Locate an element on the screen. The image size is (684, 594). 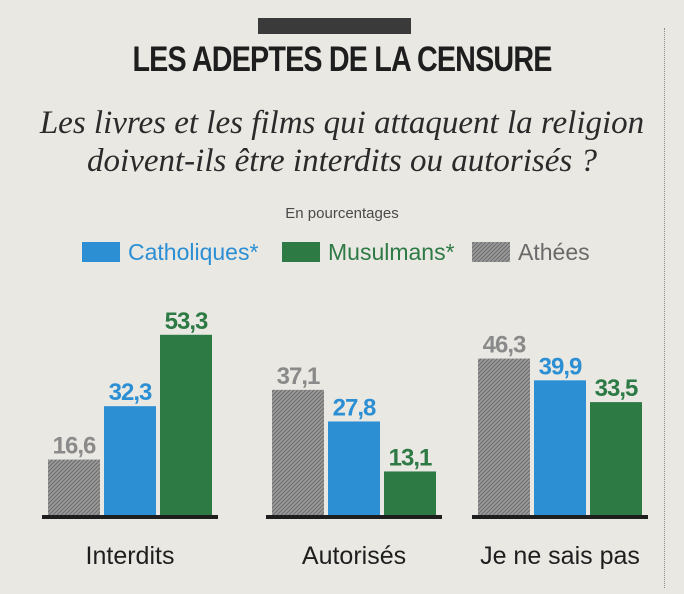
data-label-interdits-athees: 16,6 is located at coordinates (74, 446).